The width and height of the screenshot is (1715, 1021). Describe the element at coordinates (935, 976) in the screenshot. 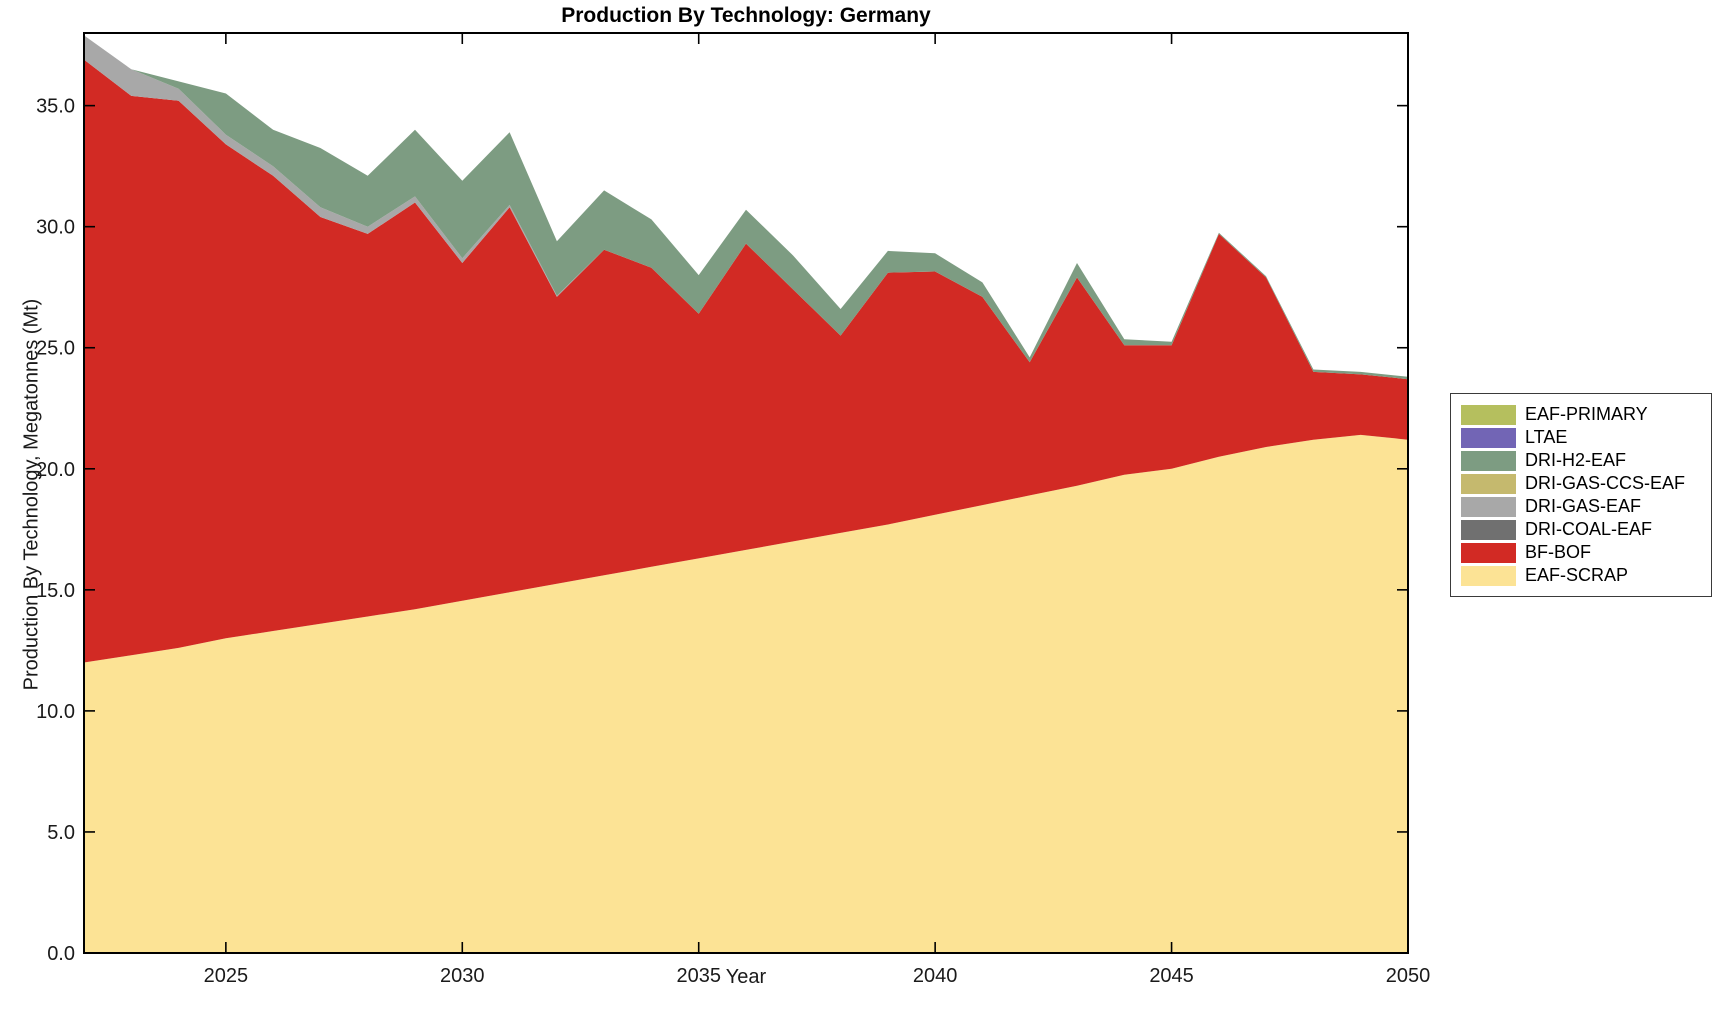

I see `x-tick-label: 2040` at that location.